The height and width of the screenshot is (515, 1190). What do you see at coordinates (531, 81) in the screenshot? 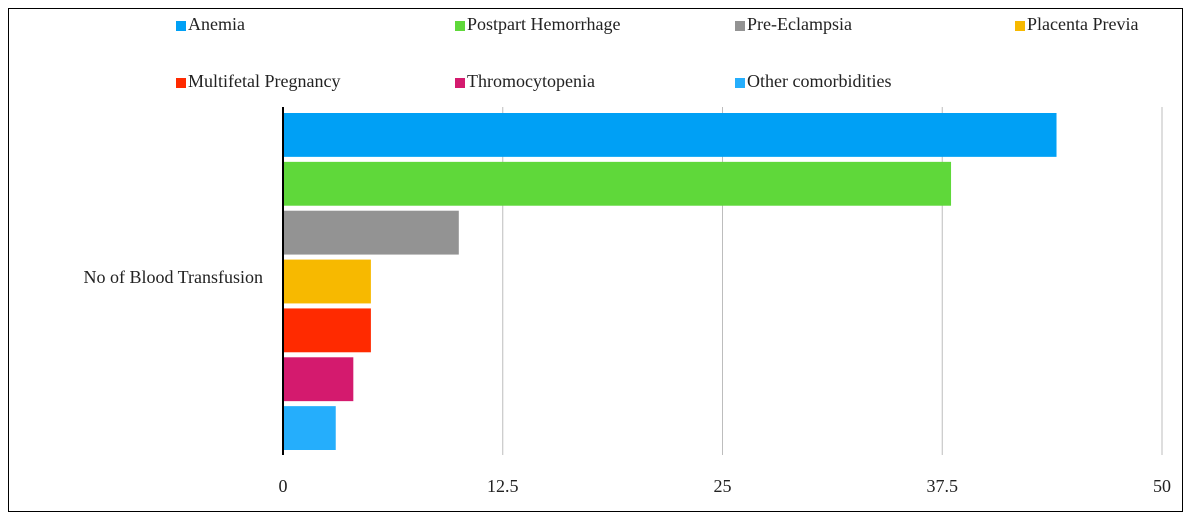
I see `legend-label: Thromocytopenia` at bounding box center [531, 81].